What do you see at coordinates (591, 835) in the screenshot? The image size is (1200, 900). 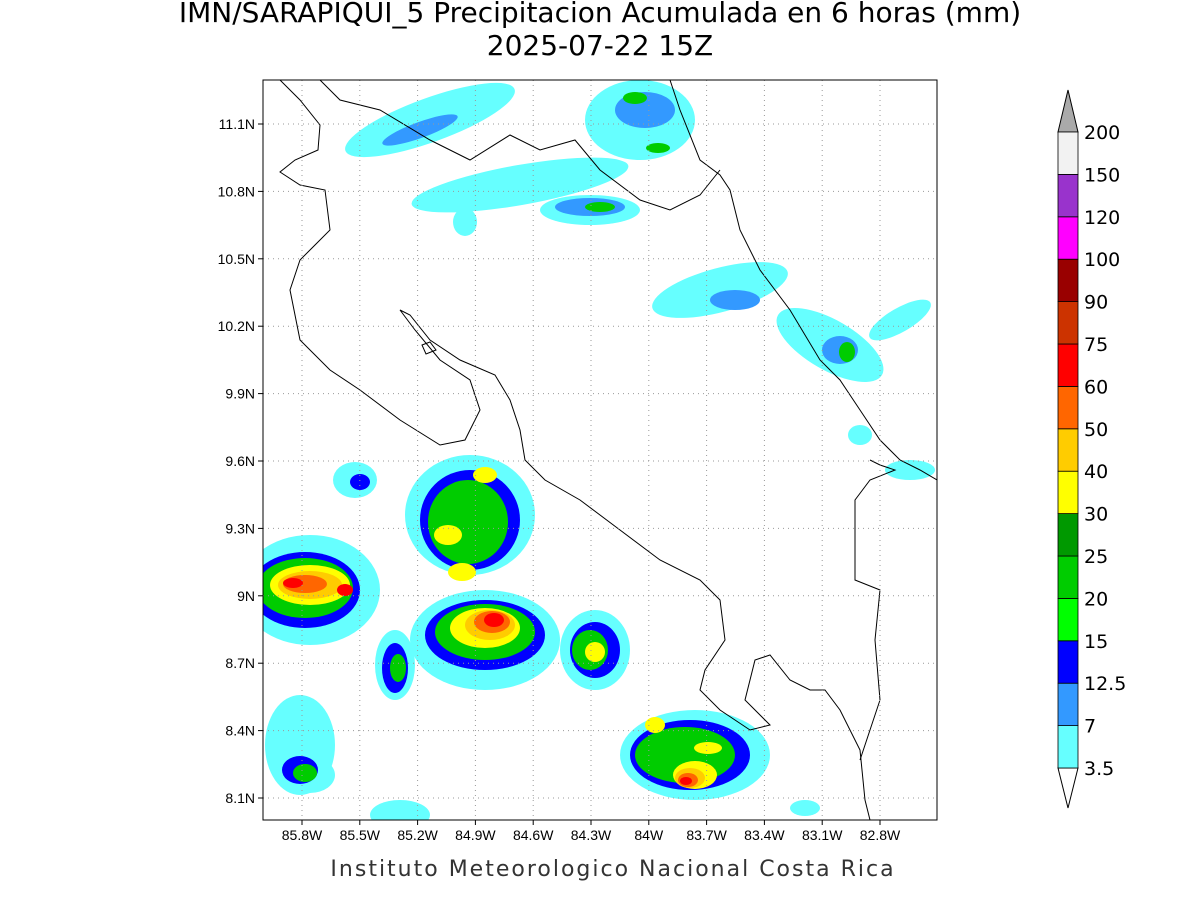 I see `lon-tick-label: 84.3W` at bounding box center [591, 835].